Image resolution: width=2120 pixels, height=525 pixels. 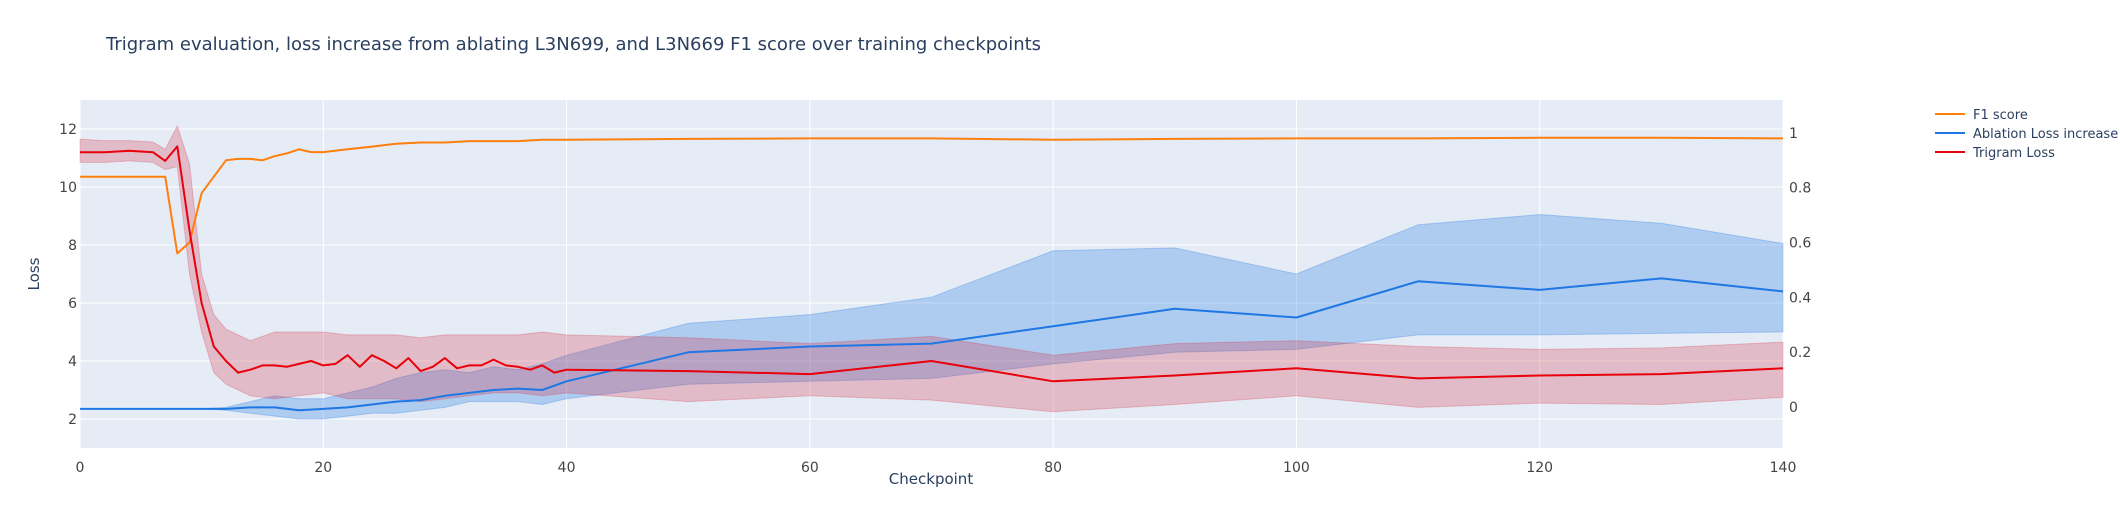 What do you see at coordinates (72, 304) in the screenshot?
I see `y-tick-label: 6` at bounding box center [72, 304].